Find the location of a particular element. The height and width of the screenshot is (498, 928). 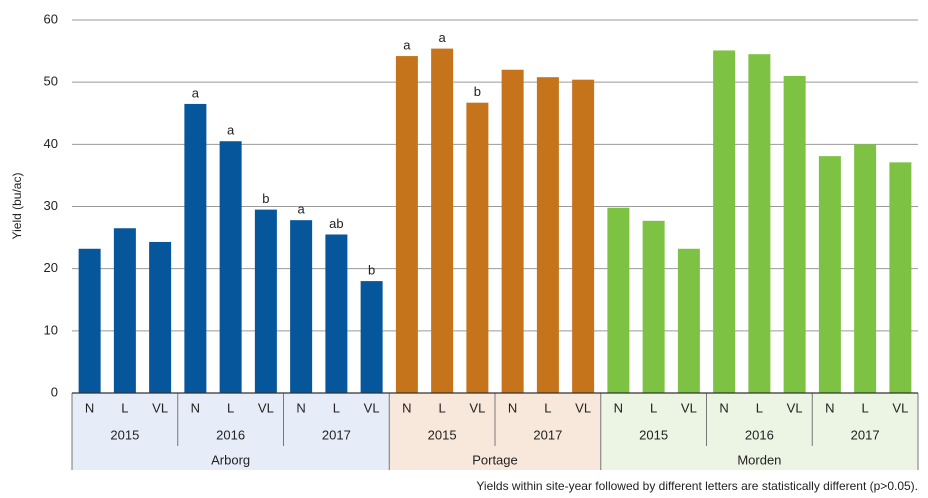

y-tick-label: 50 is located at coordinates (51, 81).